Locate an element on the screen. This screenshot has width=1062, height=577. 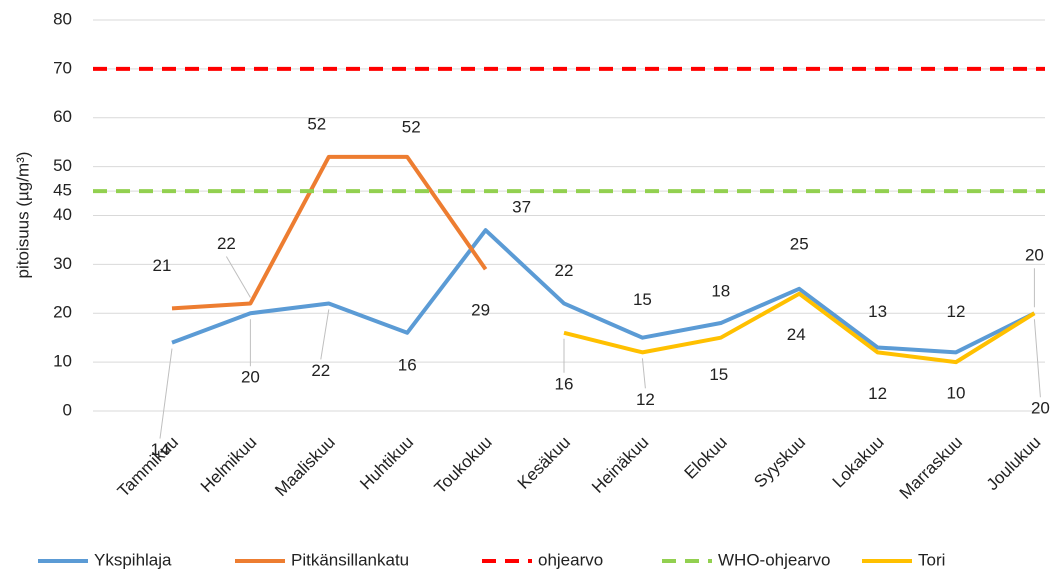
x-tick-label: Elokuu is located at coordinates (706, 458).